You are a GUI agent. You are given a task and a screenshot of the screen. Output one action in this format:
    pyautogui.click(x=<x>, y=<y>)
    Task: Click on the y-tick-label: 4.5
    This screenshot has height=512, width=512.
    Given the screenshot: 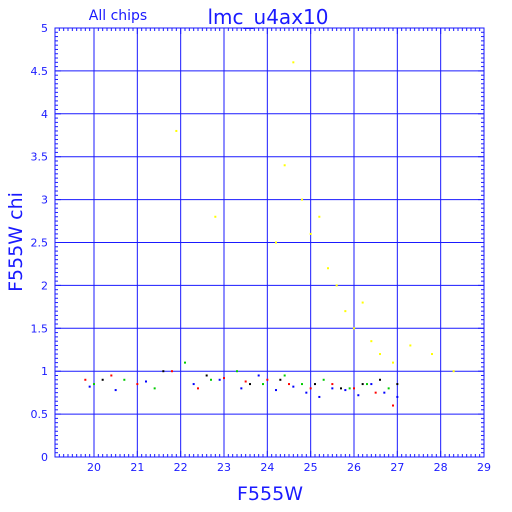 What is the action you would take?
    pyautogui.click(x=40, y=71)
    